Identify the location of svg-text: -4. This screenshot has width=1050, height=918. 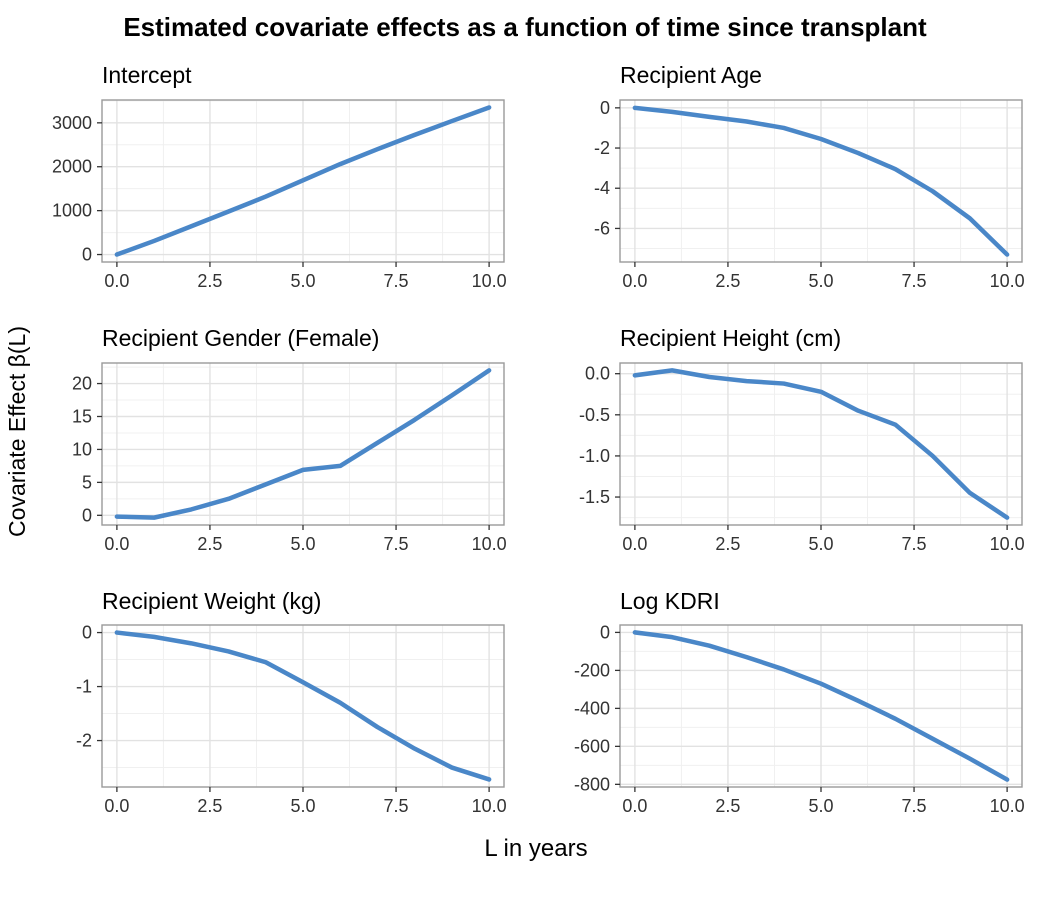
(602, 188).